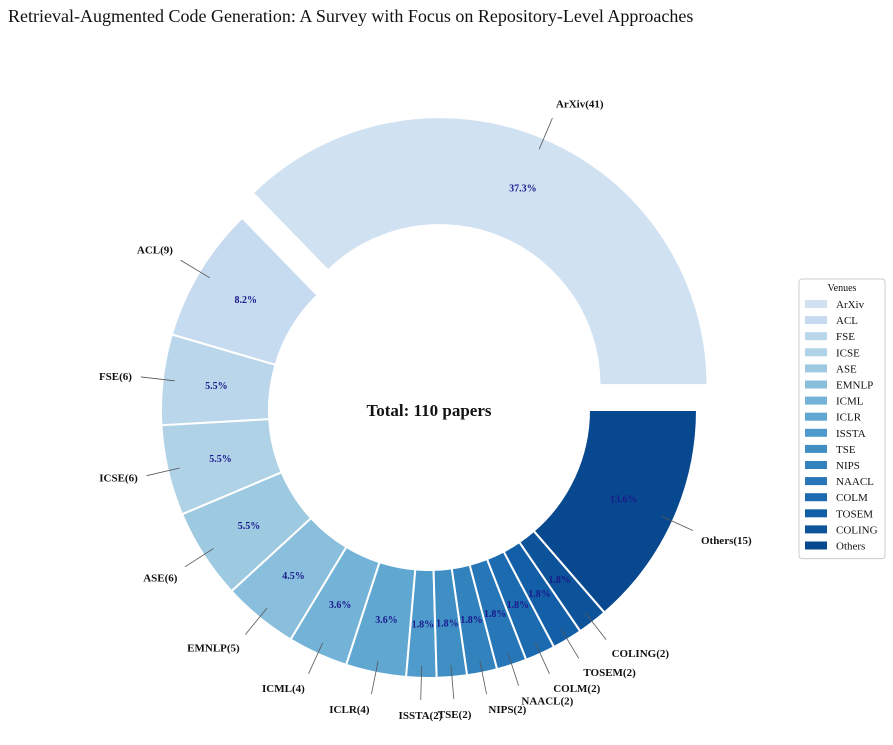  What do you see at coordinates (471, 620) in the screenshot?
I see `pct-label-nips: 1.8%` at bounding box center [471, 620].